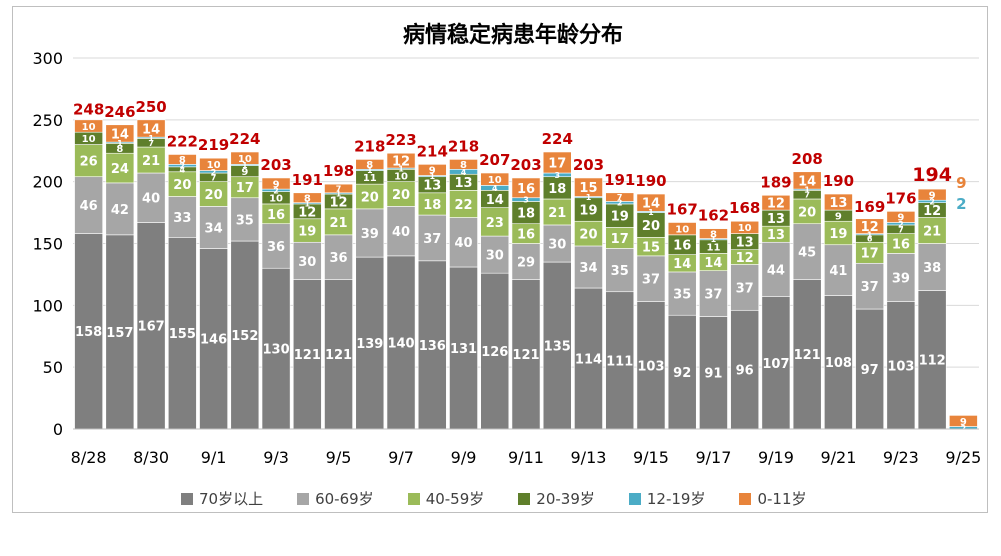  Describe the element at coordinates (495, 223) in the screenshot. I see `bar-data-label: 23` at that location.